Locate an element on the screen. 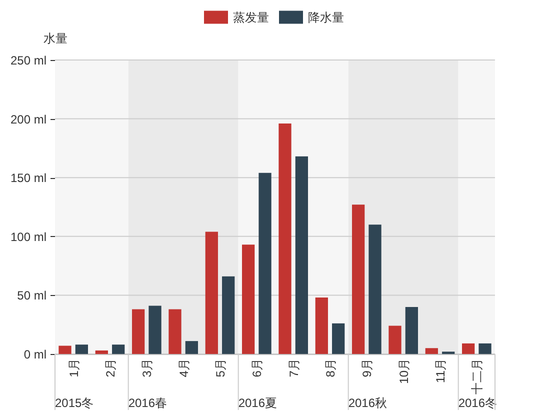  x-tick-label: 2月 is located at coordinates (111, 368).